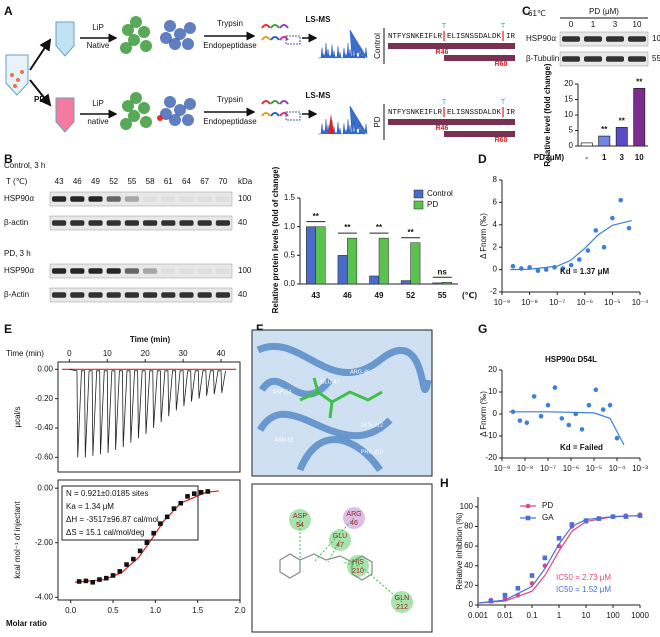 The image size is (660, 637). Describe the element at coordinates (230, 121) in the screenshot. I see `enzyme-type-label: Endopeptidase` at that location.